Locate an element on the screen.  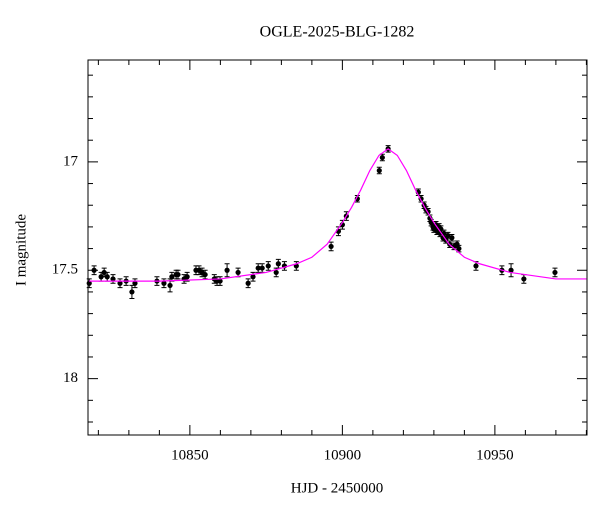
y-tick-label: 18 is located at coordinates (70, 378).